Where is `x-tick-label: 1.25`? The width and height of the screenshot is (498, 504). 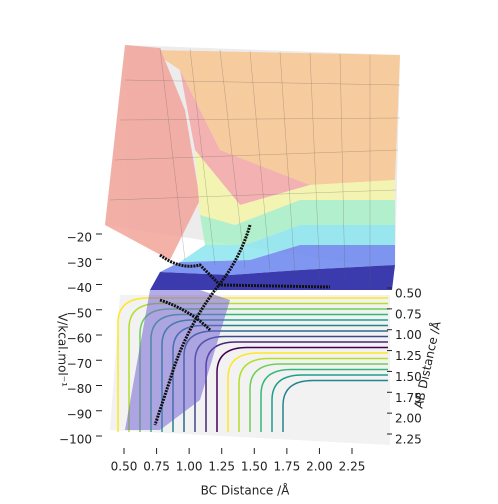
x-tick-label: 1.25 is located at coordinates (221, 467).